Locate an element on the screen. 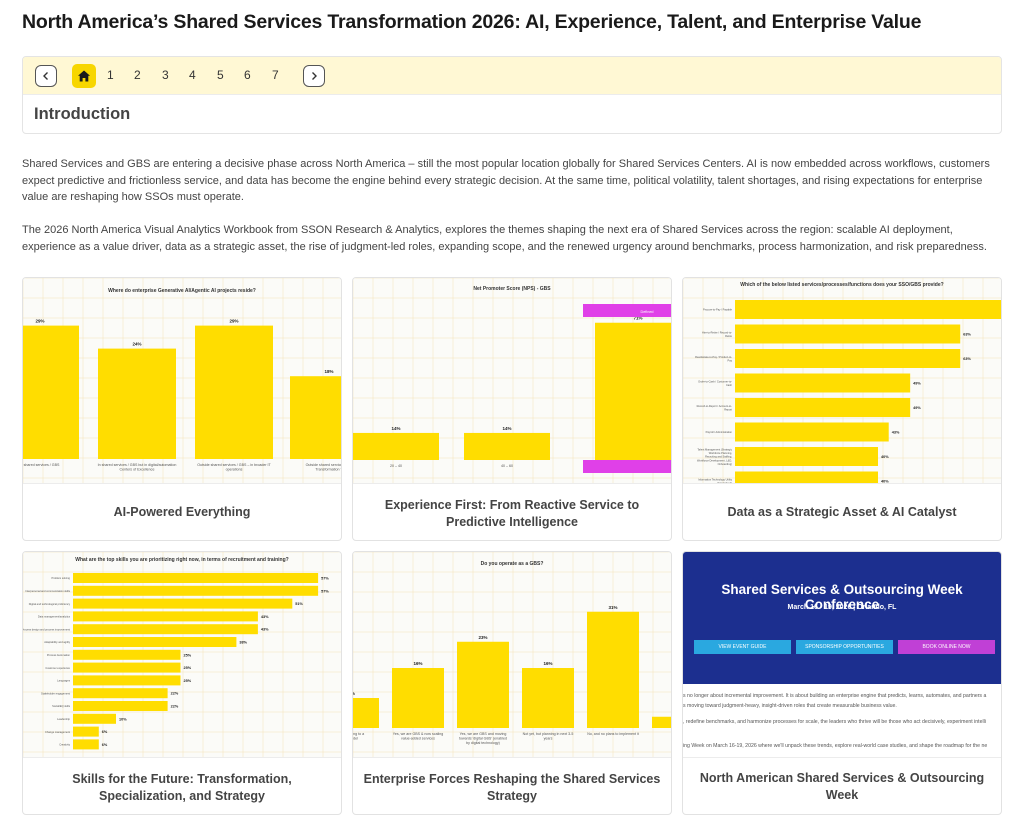 This screenshot has width=1024, height=829. chevron-left-icon is located at coordinates (45, 76).